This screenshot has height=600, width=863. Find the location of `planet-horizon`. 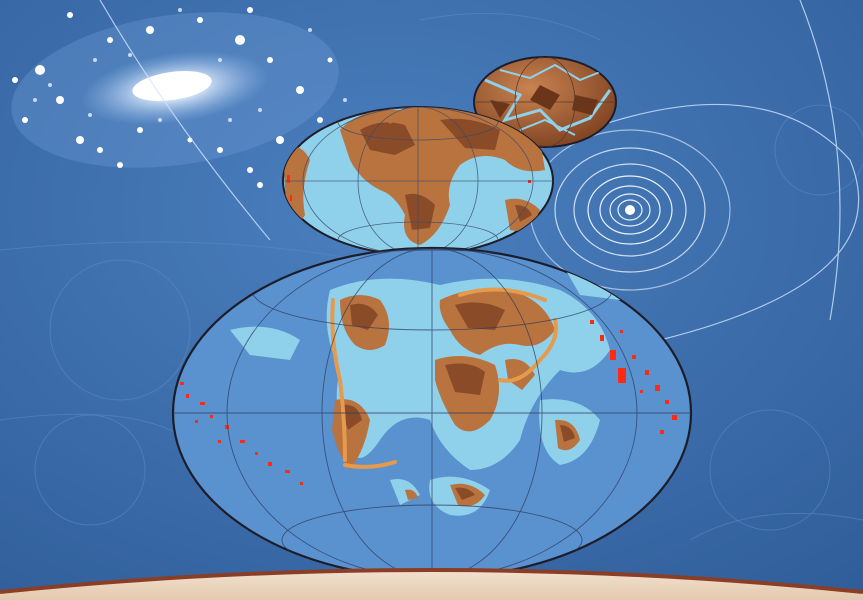

planet-horizon is located at coordinates (431, 584).